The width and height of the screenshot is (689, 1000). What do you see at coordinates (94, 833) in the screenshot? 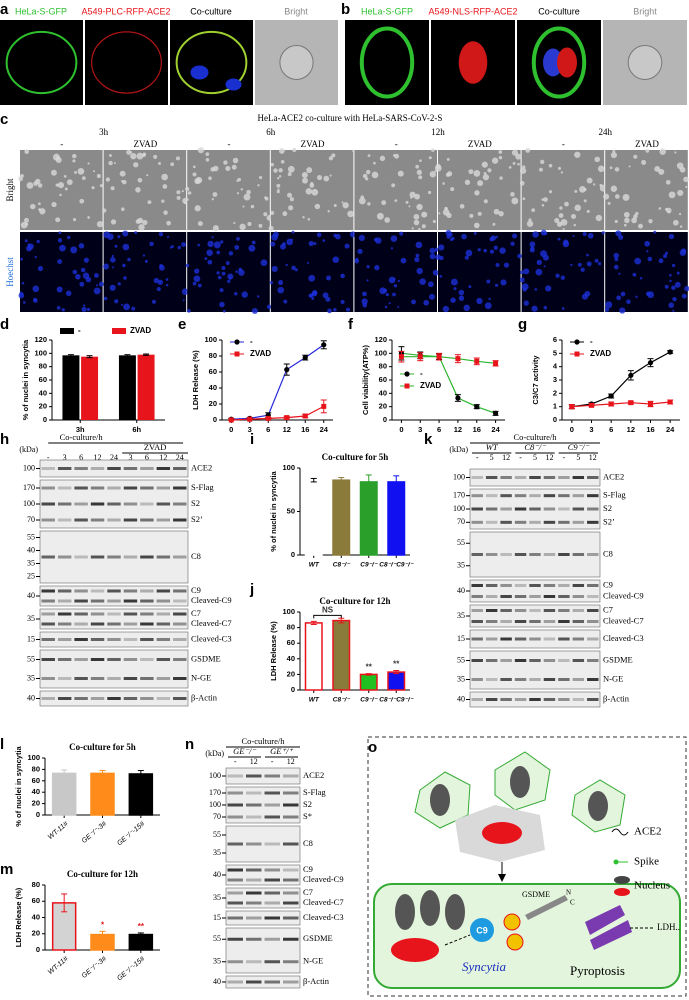
I see `x-tick-label: GE⁻/⁻-3#` at bounding box center [94, 833].